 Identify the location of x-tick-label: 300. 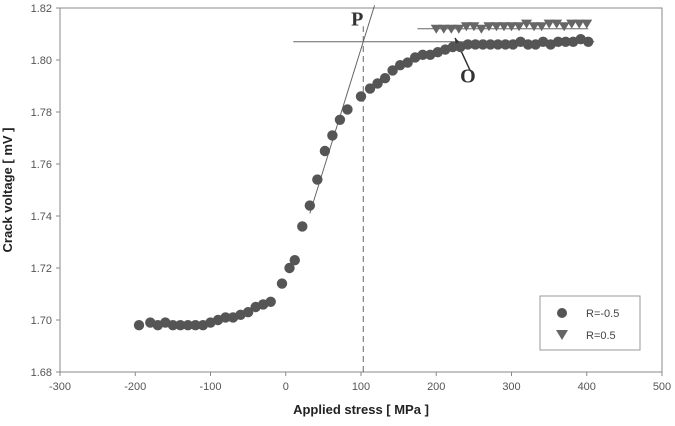
(511, 387).